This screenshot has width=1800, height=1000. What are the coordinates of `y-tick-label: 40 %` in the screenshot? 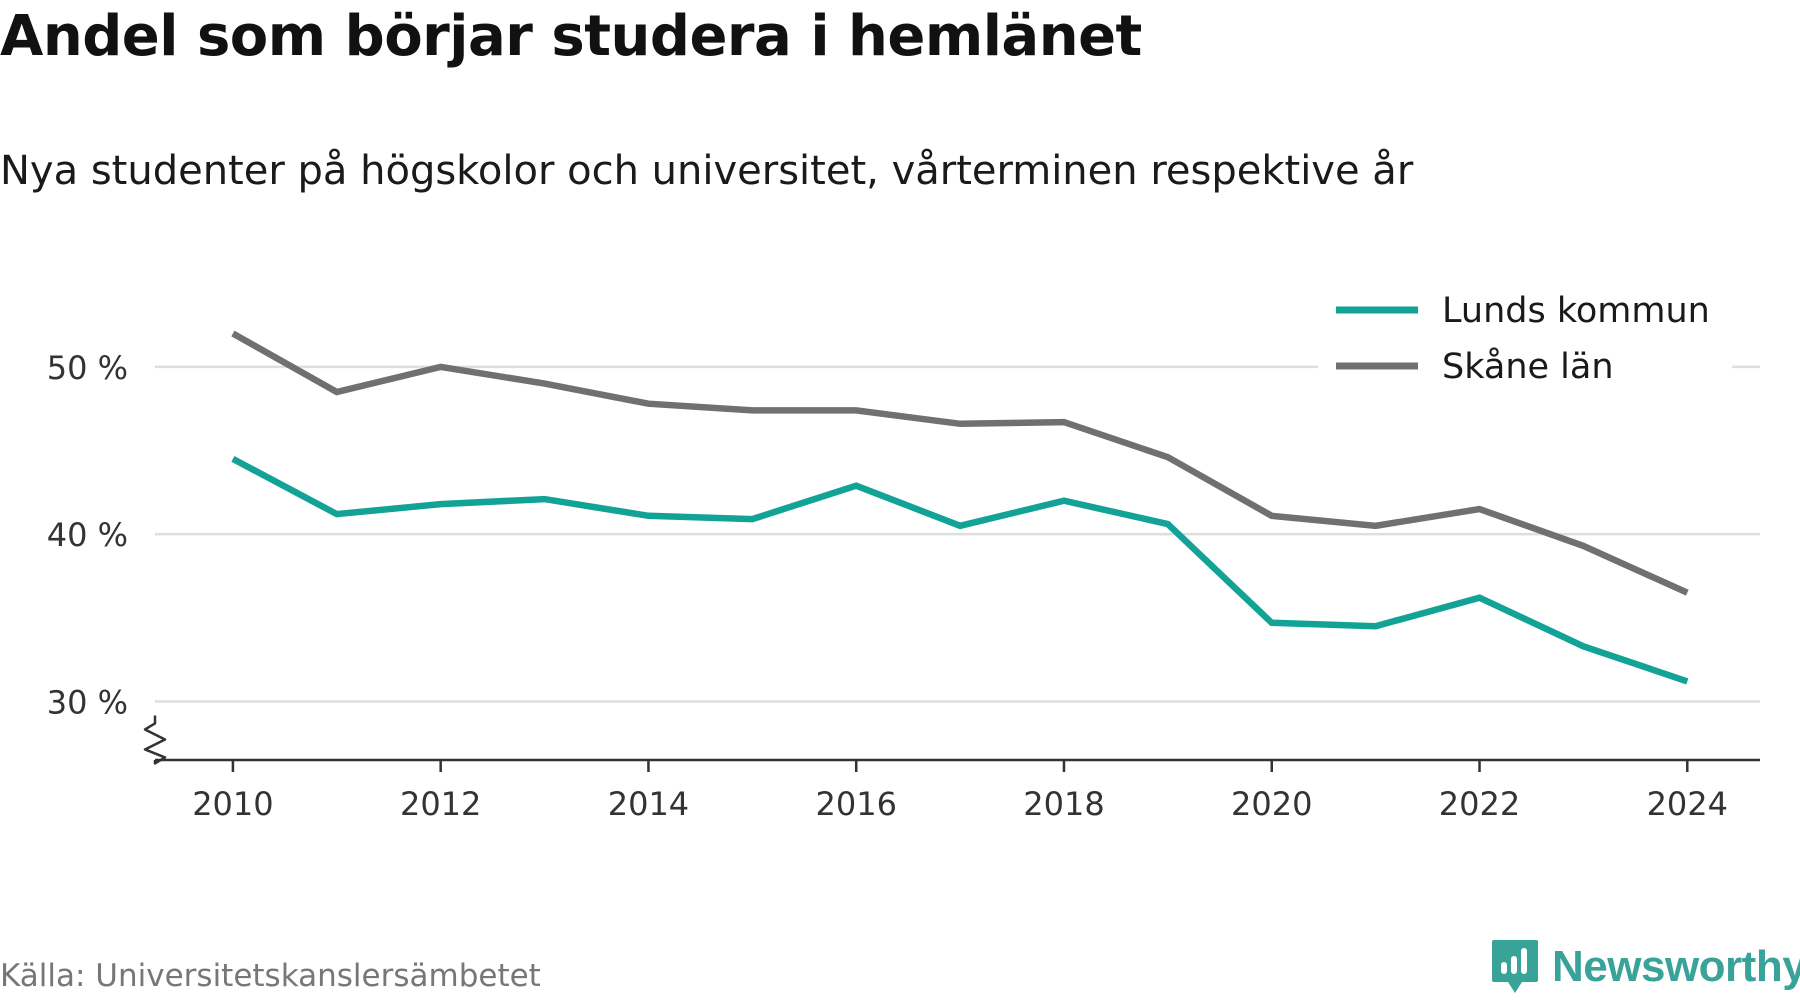 It's located at (87, 535).